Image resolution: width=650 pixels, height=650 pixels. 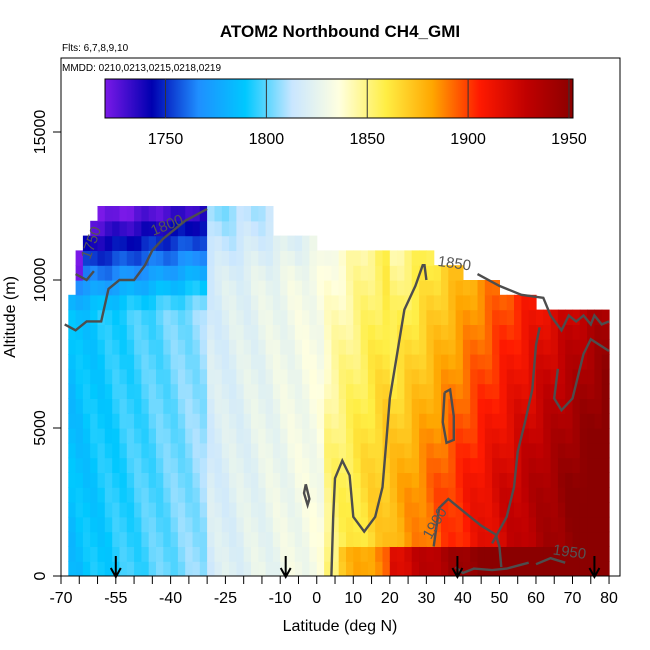 I want to click on contour-label-1850: 1850, so click(x=454, y=263).